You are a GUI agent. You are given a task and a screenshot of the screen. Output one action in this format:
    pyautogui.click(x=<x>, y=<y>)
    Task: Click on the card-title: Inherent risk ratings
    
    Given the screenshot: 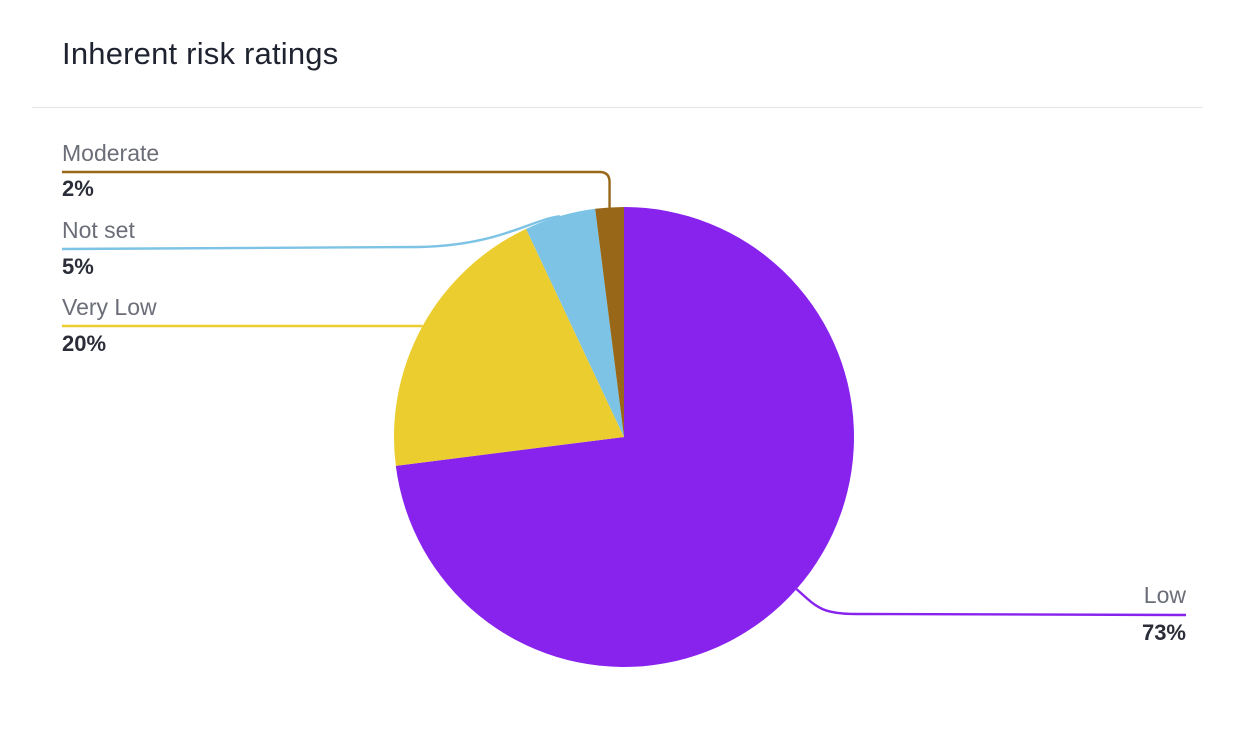 What is the action you would take?
    pyautogui.click(x=200, y=53)
    